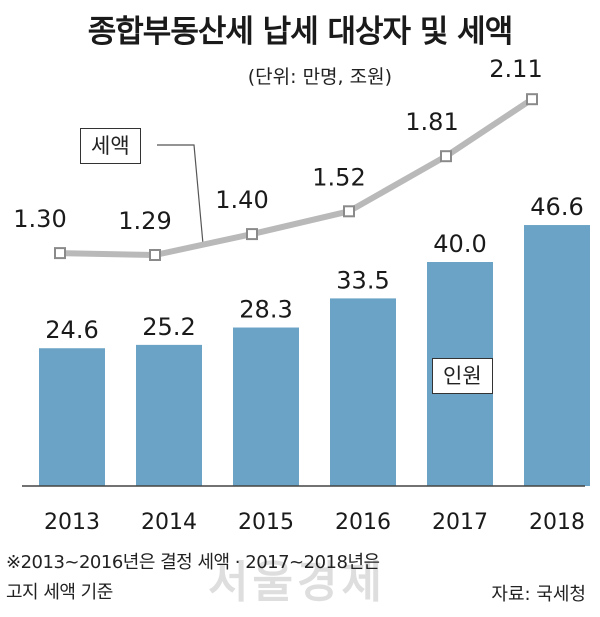 Image resolution: width=600 pixels, height=617 pixels. Describe the element at coordinates (300, 32) in the screenshot. I see `chart-title: 종합부동산세 납세 대상자 및 세액` at that location.